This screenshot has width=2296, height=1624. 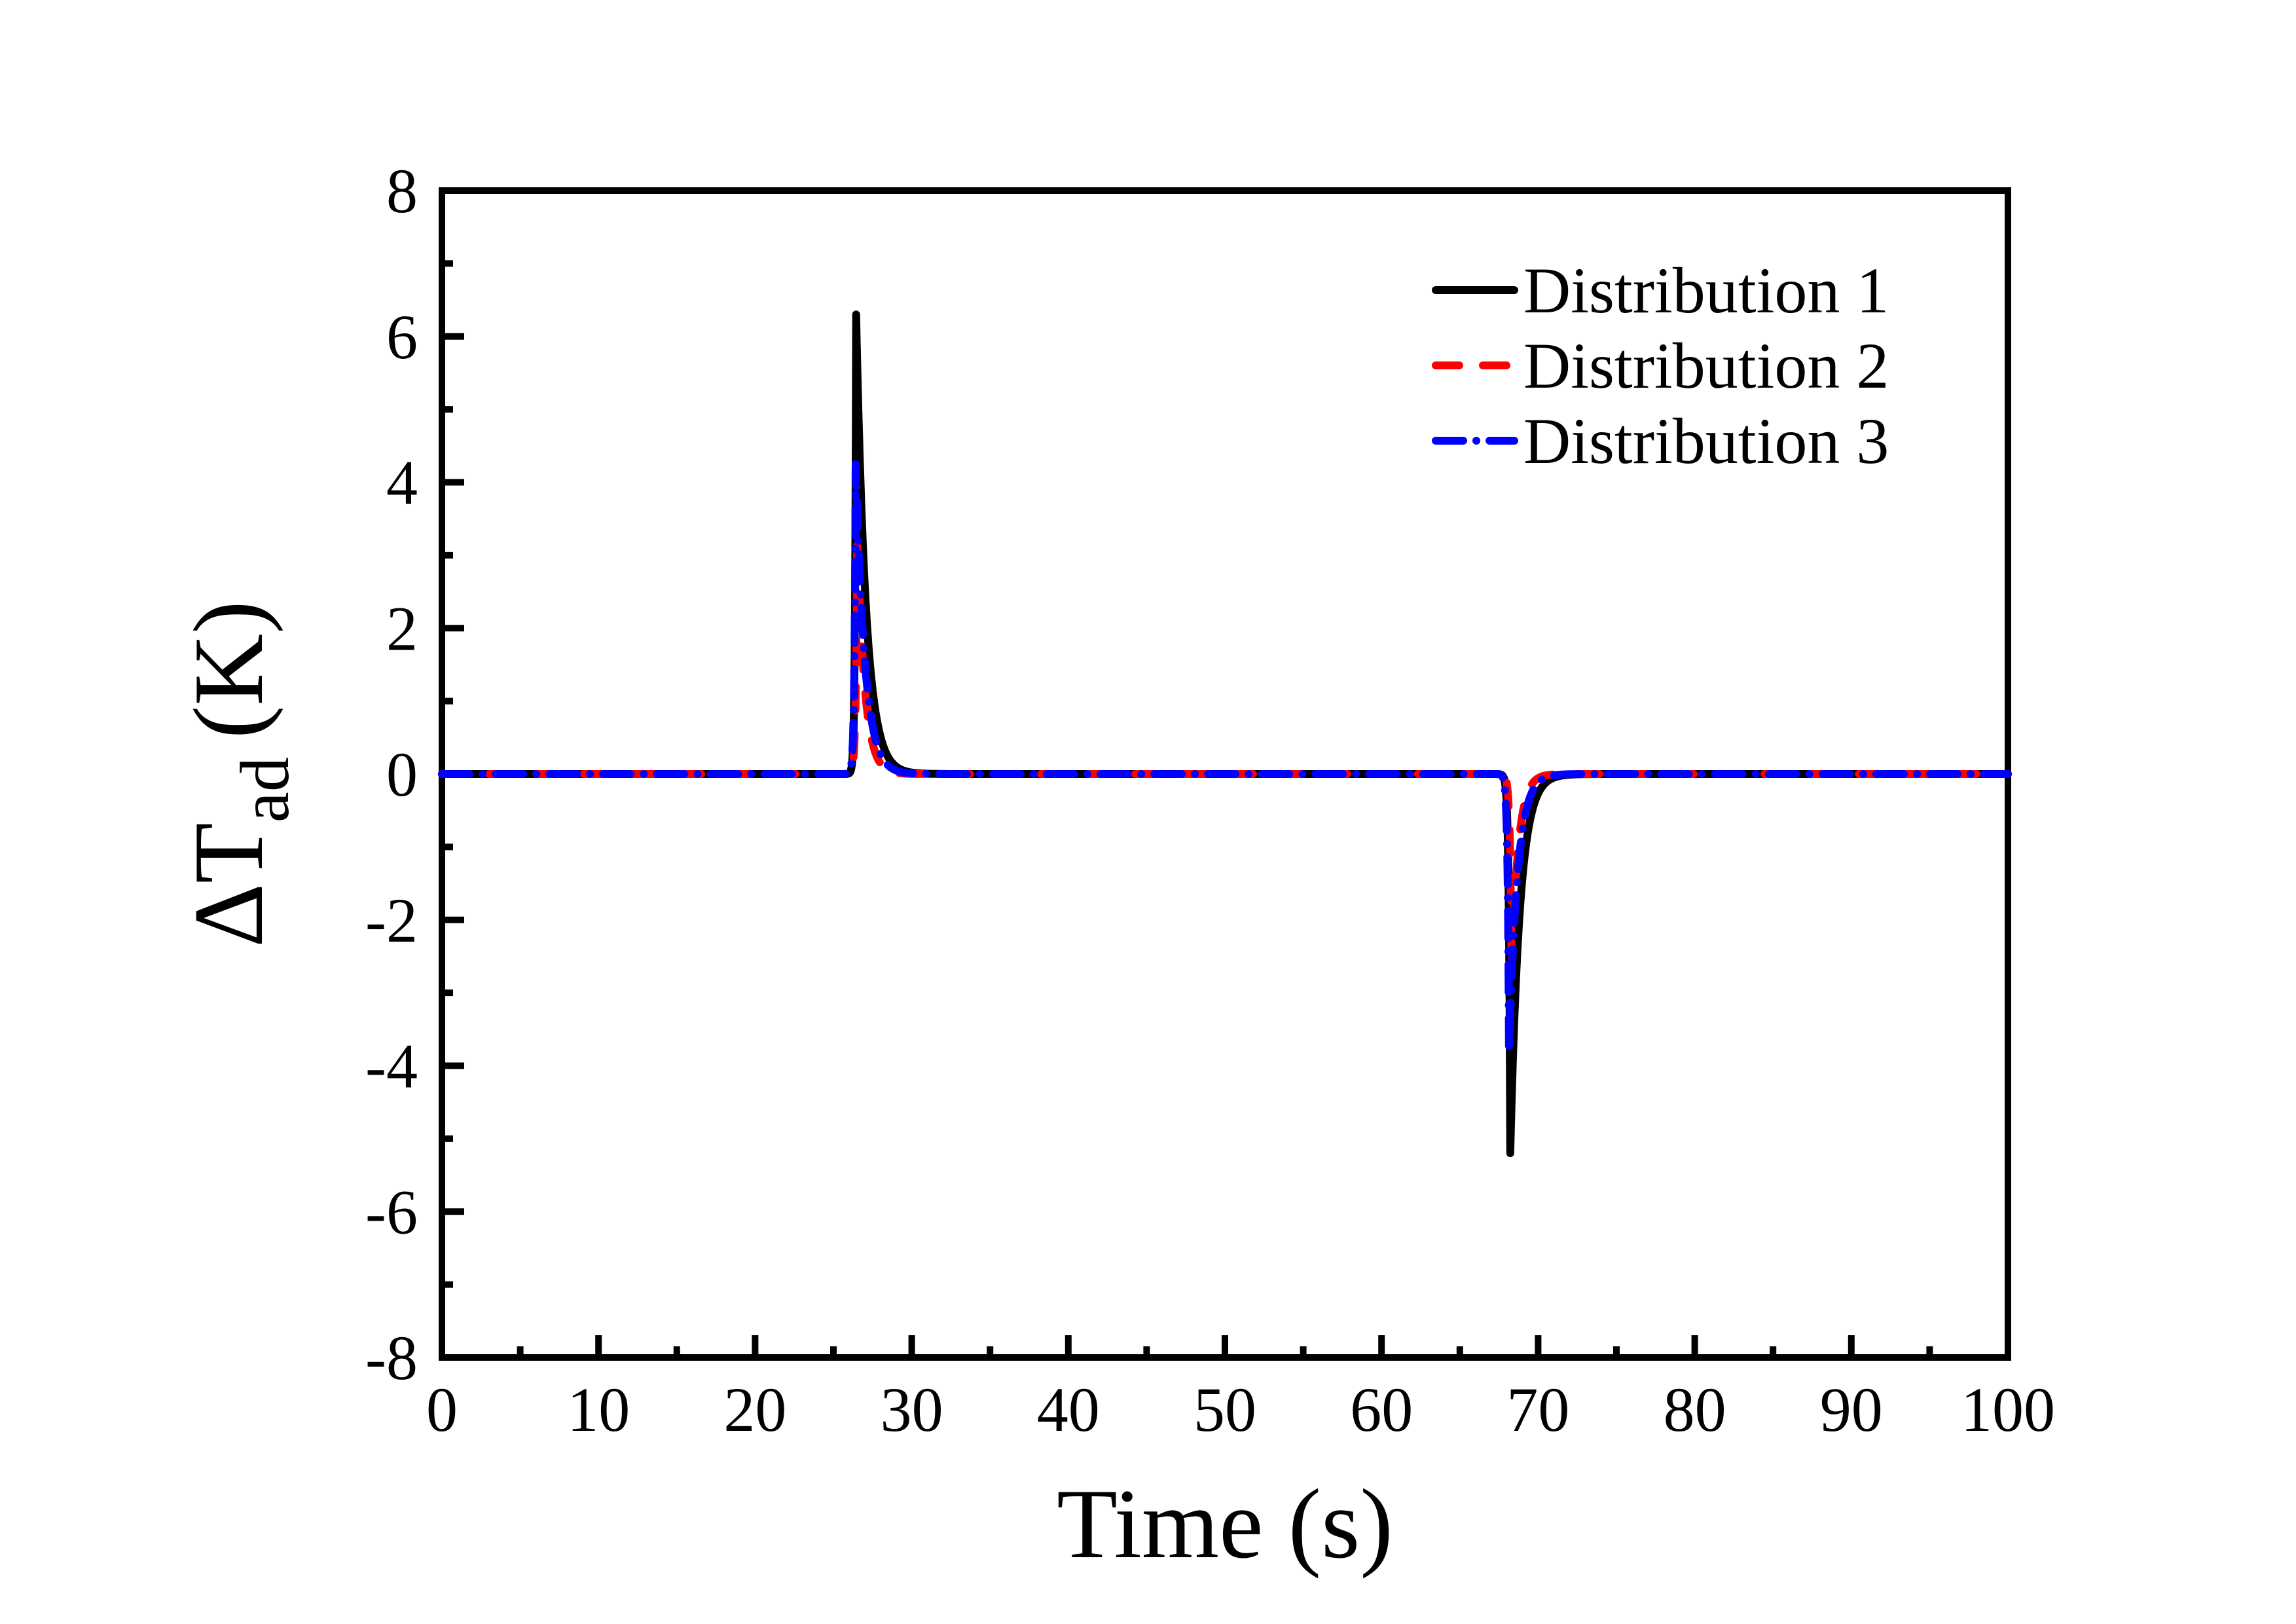 I want to click on x-tick-label: 0, so click(x=442, y=1410).